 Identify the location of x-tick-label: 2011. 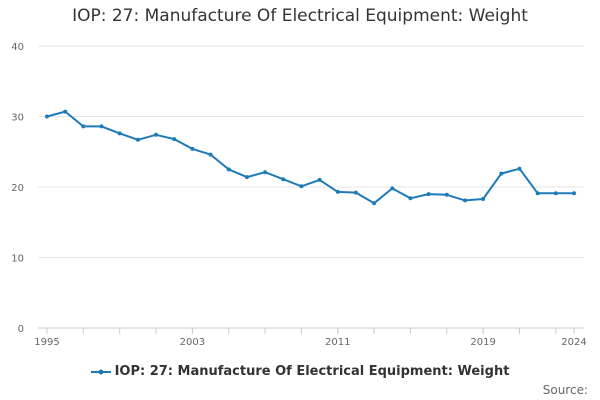
(337, 342).